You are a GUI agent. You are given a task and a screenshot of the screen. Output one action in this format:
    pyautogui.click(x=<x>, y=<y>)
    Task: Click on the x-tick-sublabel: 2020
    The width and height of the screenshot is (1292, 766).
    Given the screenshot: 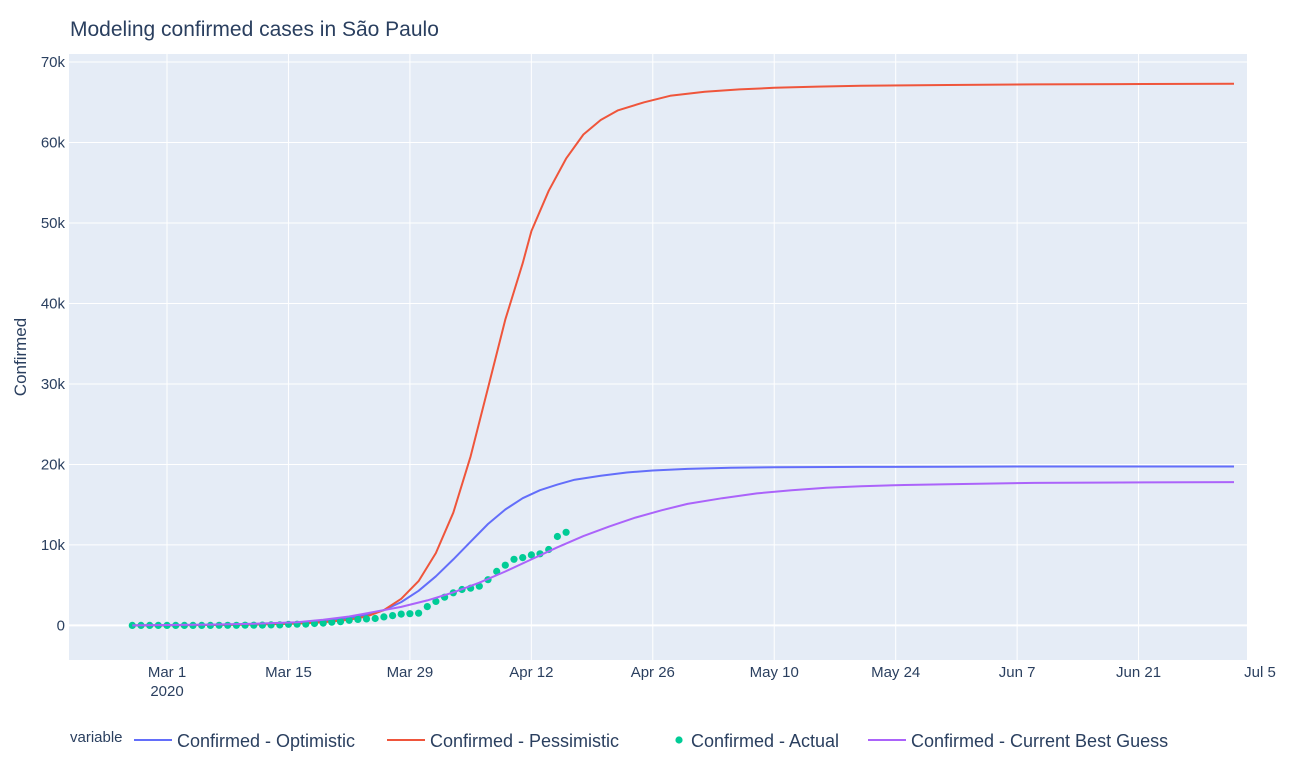 What is the action you would take?
    pyautogui.click(x=166, y=691)
    